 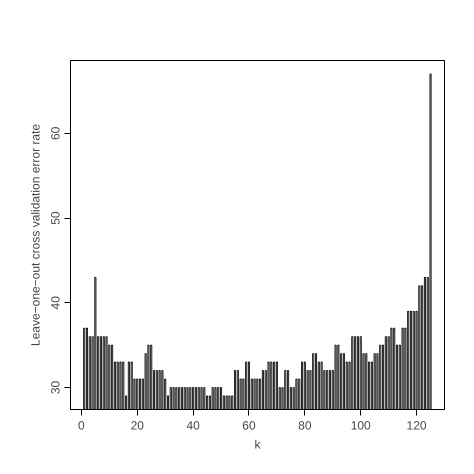 What do you see at coordinates (137, 425) in the screenshot?
I see `x-tick-label: 20` at bounding box center [137, 425].